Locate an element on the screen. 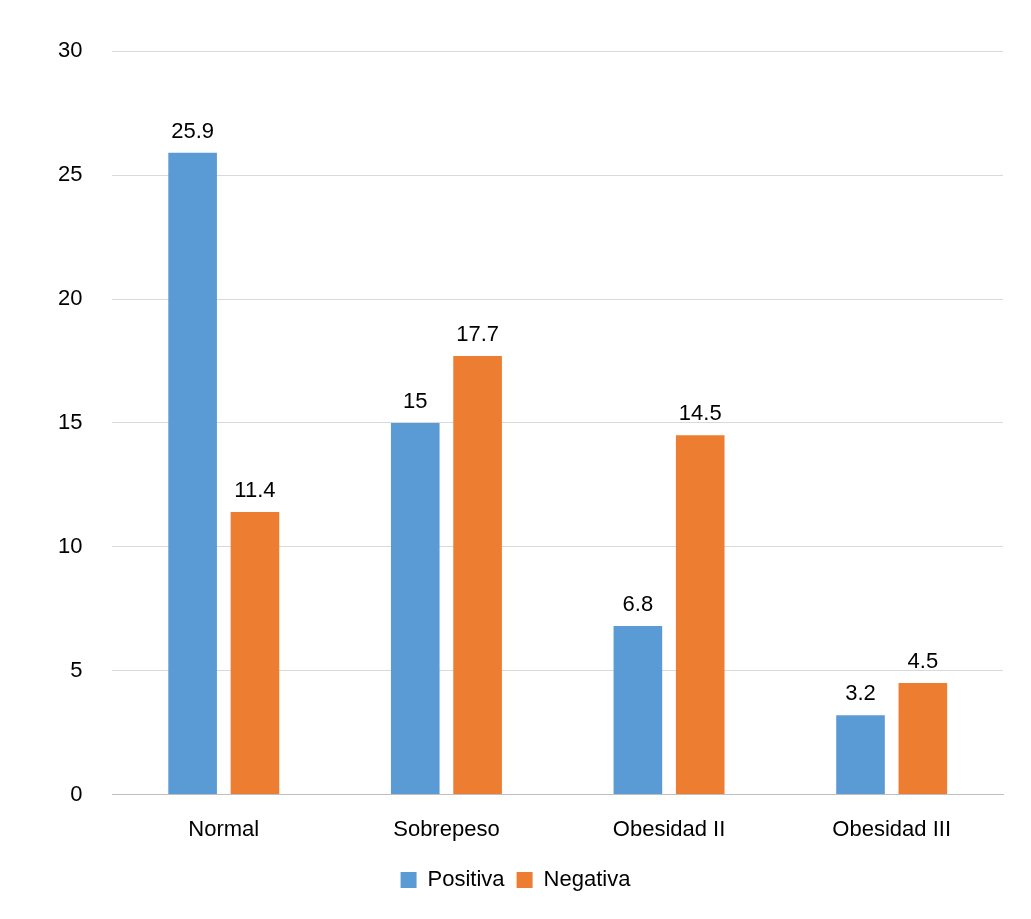 This screenshot has height=919, width=1031. legend-label: Positiva is located at coordinates (466, 879).